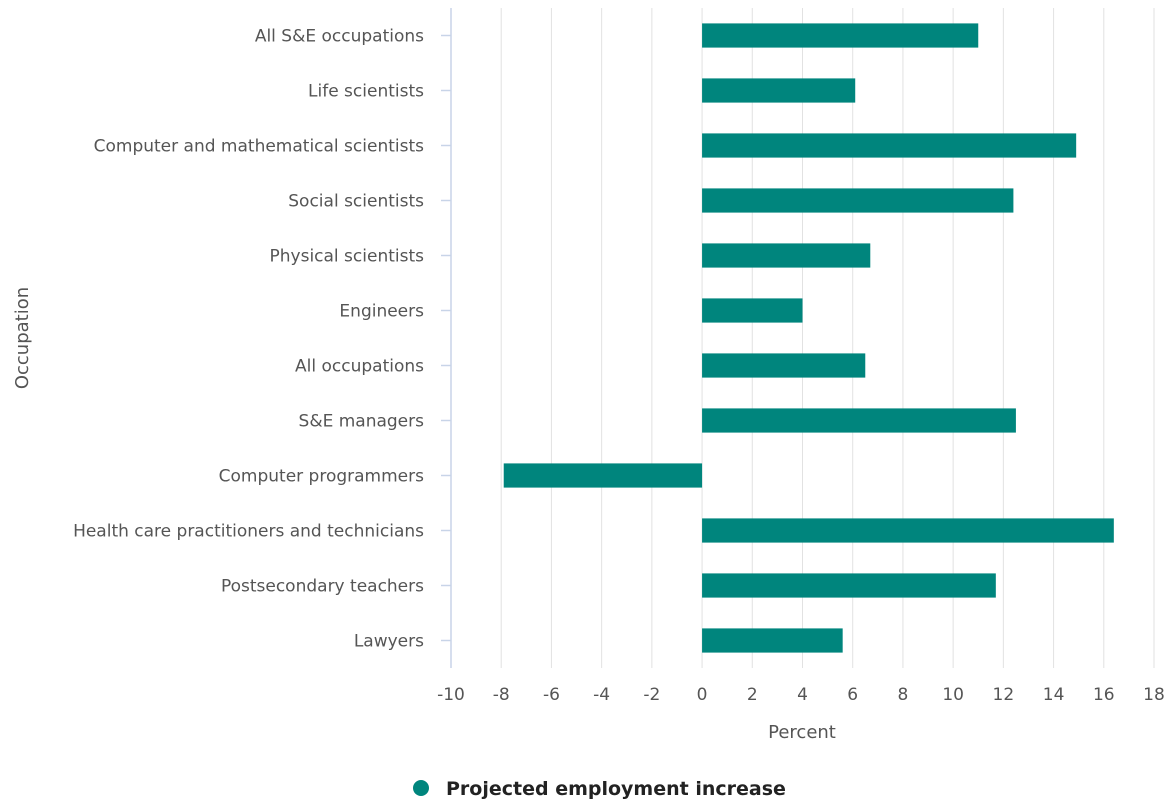 This screenshot has height=803, width=1171. I want to click on x-tick-label: 2, so click(752, 695).